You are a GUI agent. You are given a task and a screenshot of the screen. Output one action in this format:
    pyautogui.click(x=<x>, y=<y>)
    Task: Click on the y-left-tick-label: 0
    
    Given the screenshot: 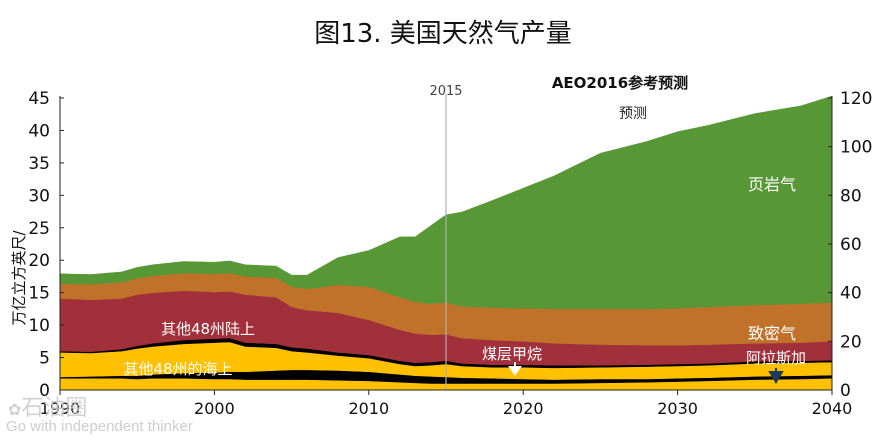 What is the action you would take?
    pyautogui.click(x=44, y=391)
    